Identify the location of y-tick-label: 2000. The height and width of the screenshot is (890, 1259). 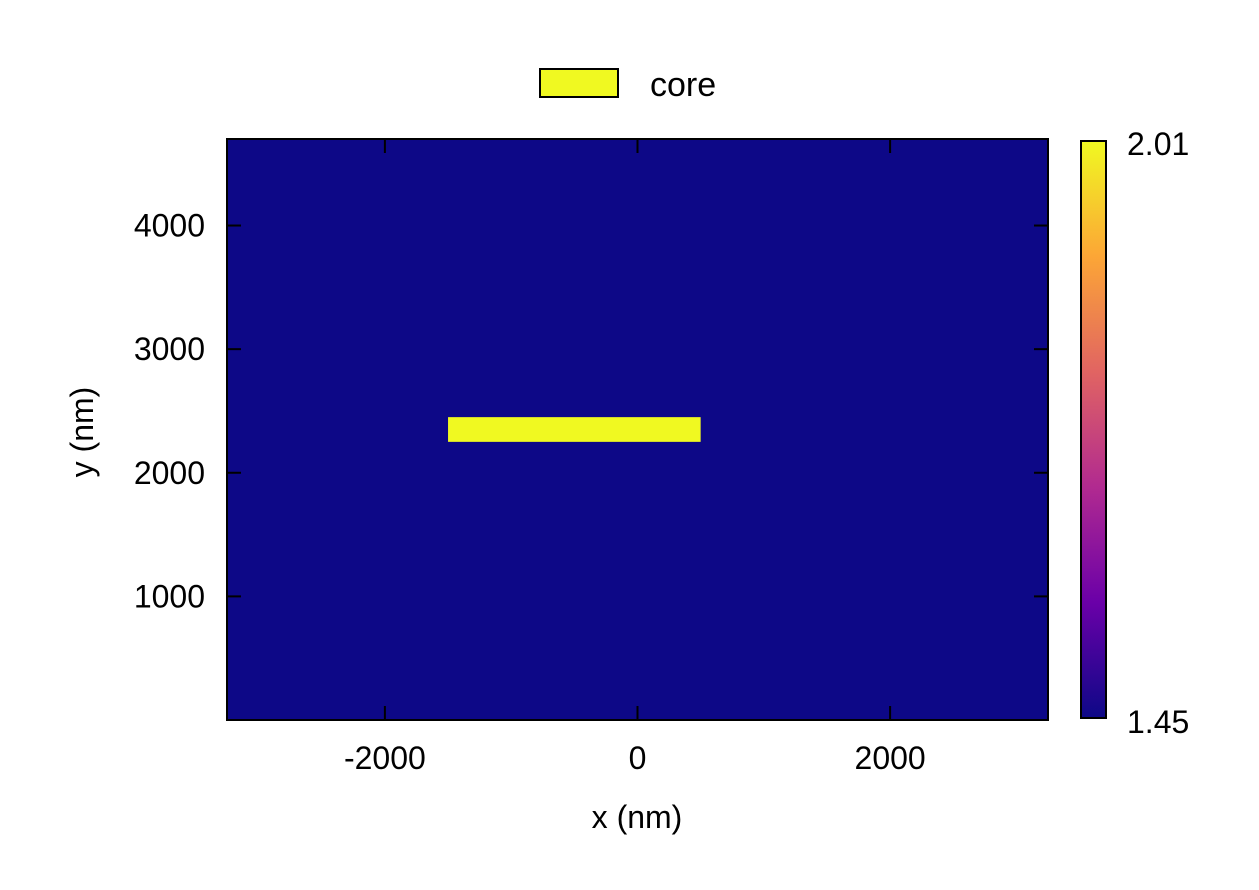
(169, 473).